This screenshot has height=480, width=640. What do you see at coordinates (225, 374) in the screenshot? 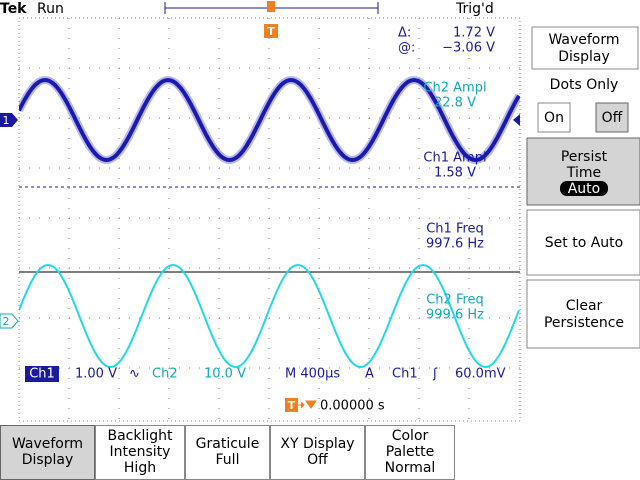
I see `ch2-scale: 10.0 V` at bounding box center [225, 374].